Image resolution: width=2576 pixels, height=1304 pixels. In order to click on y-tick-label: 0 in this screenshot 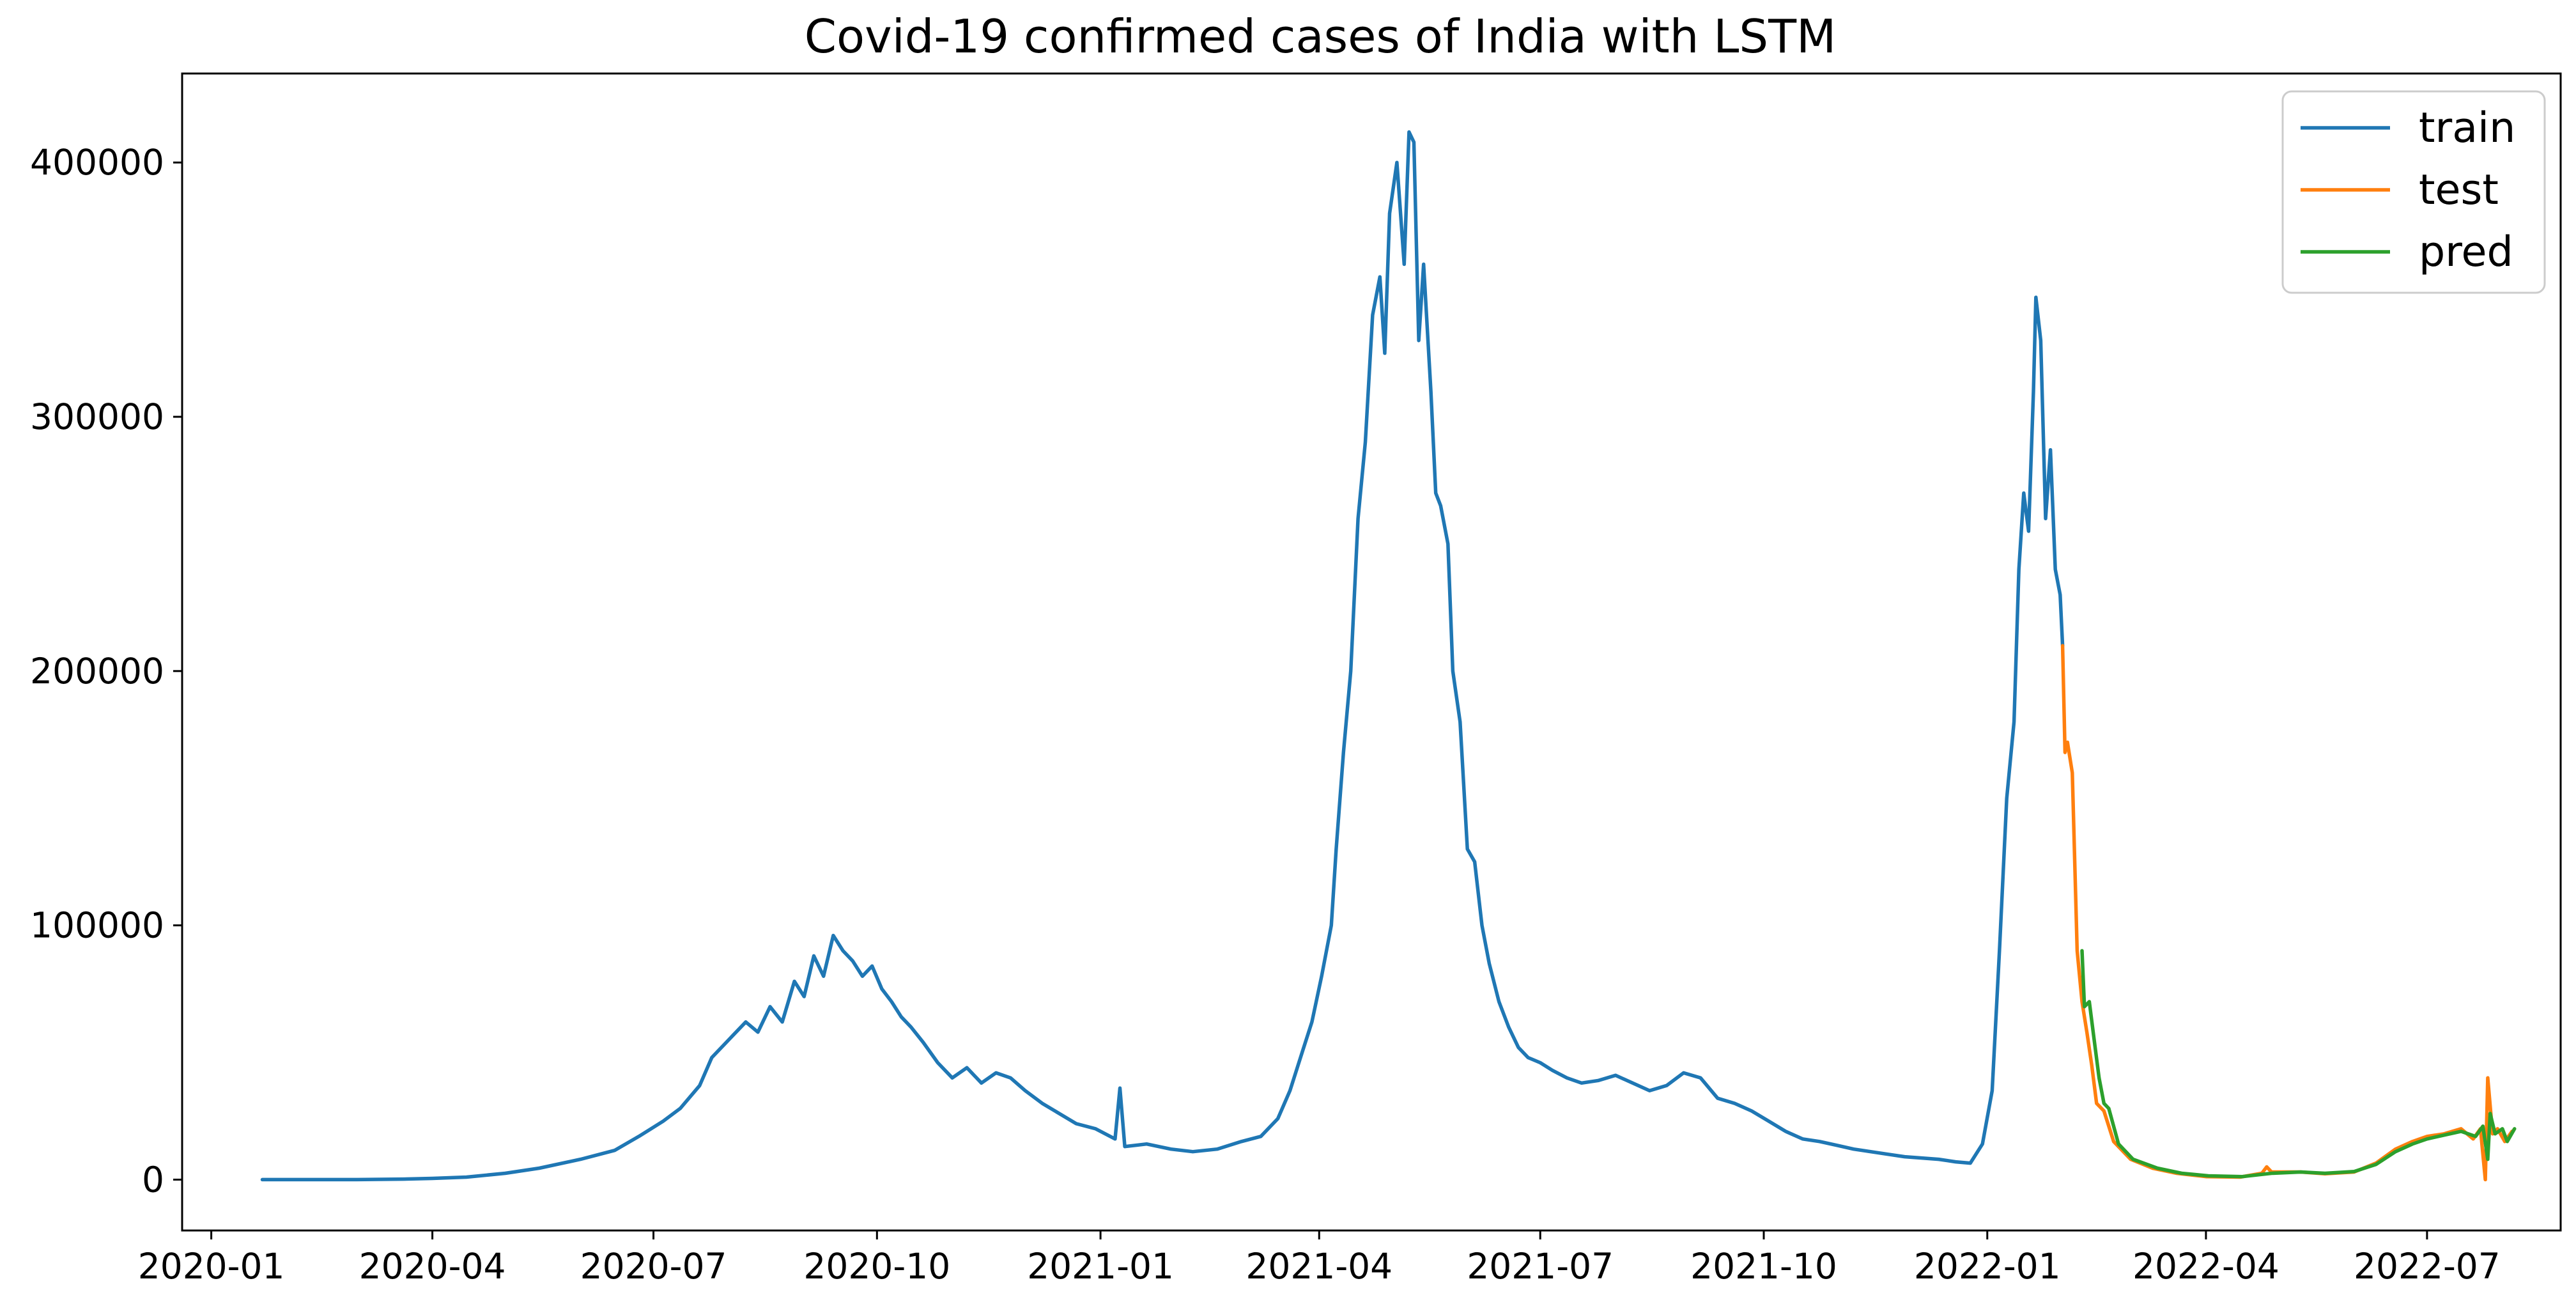, I will do `click(153, 1179)`.